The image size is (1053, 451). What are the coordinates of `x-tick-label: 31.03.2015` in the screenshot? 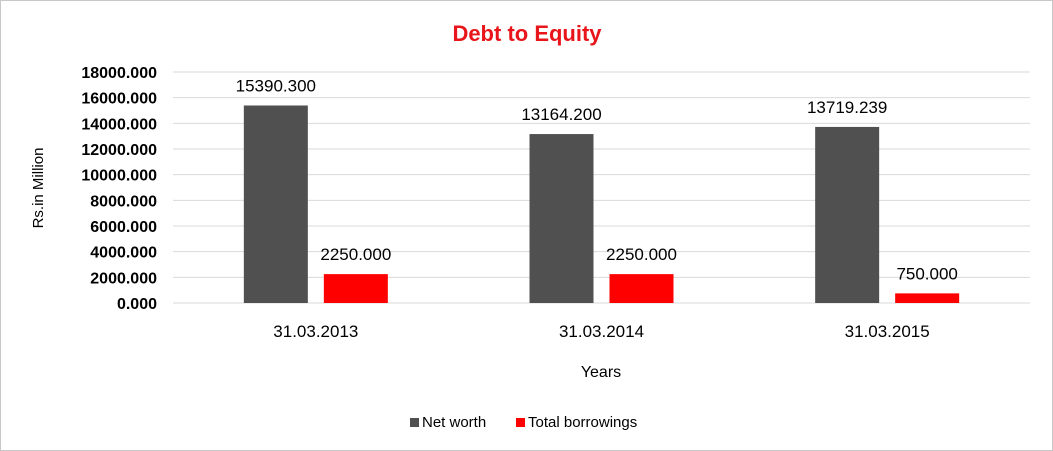 It's located at (887, 331).